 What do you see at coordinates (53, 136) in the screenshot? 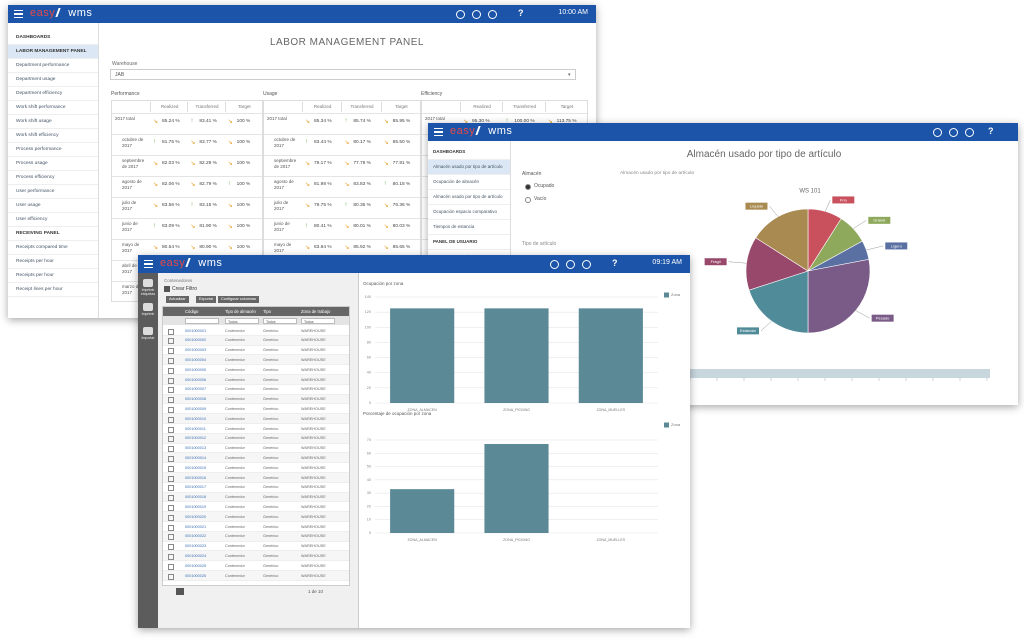
I see `sidebar-item: Work shift efficiency` at bounding box center [53, 136].